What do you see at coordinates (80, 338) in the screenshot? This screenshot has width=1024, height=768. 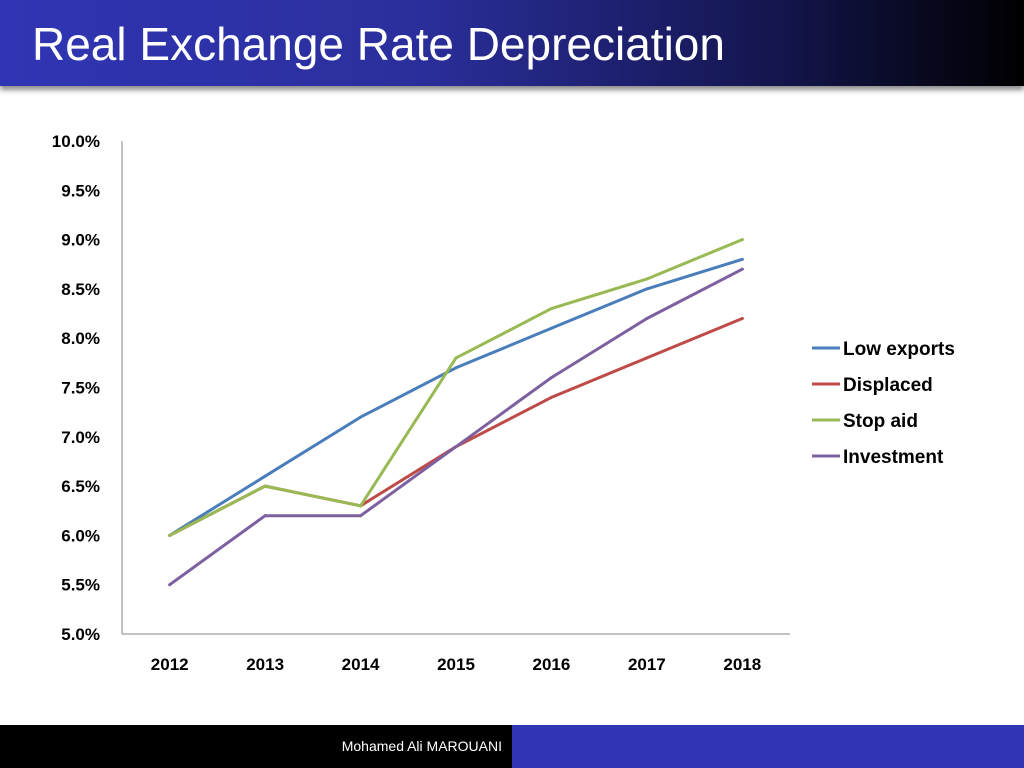 I see `y-tick-label: 8.0%` at bounding box center [80, 338].